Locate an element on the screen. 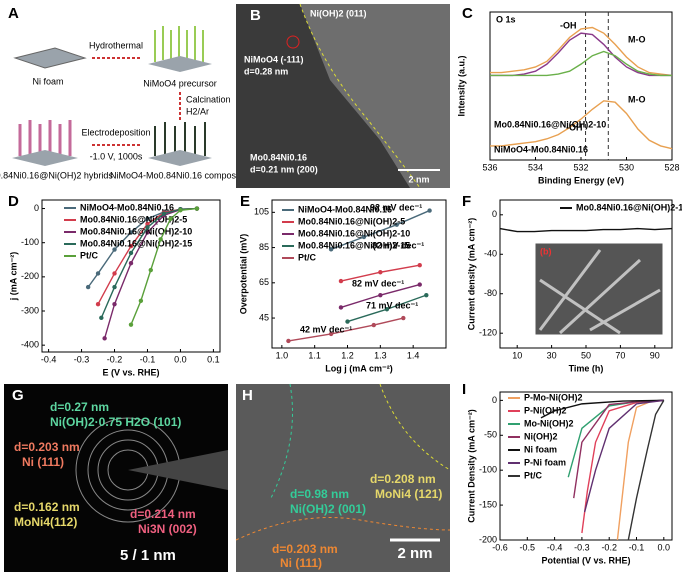  x-tick-label: 1.1 is located at coordinates (314, 355).